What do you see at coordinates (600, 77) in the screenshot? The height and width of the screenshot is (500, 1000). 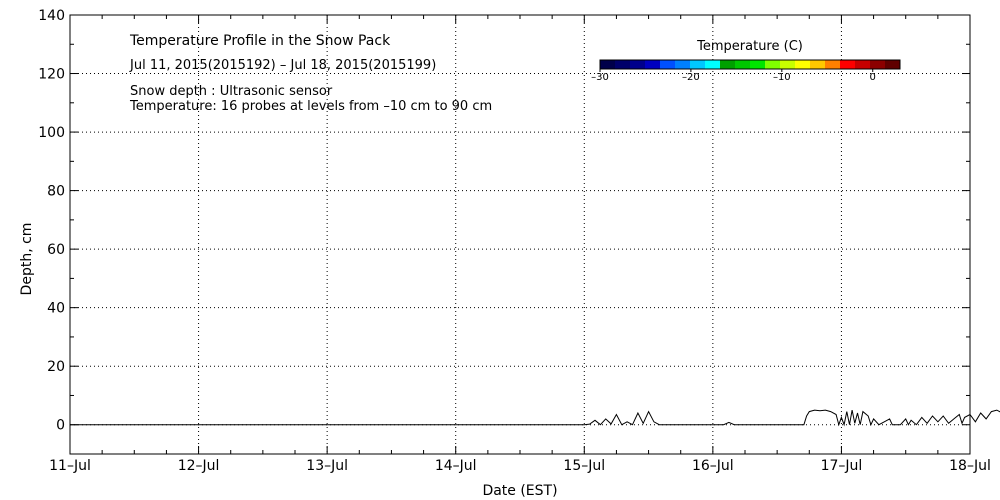 I see `colorbar-tick-label: –30` at bounding box center [600, 77].